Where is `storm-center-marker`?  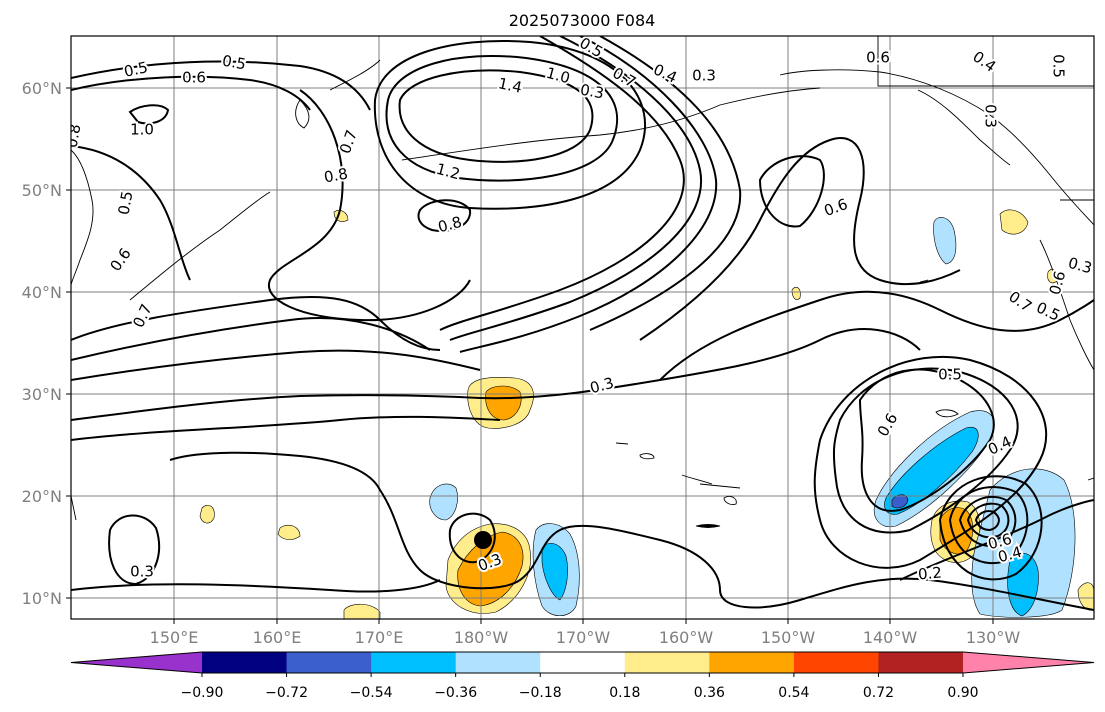 storm-center-marker is located at coordinates (483, 540).